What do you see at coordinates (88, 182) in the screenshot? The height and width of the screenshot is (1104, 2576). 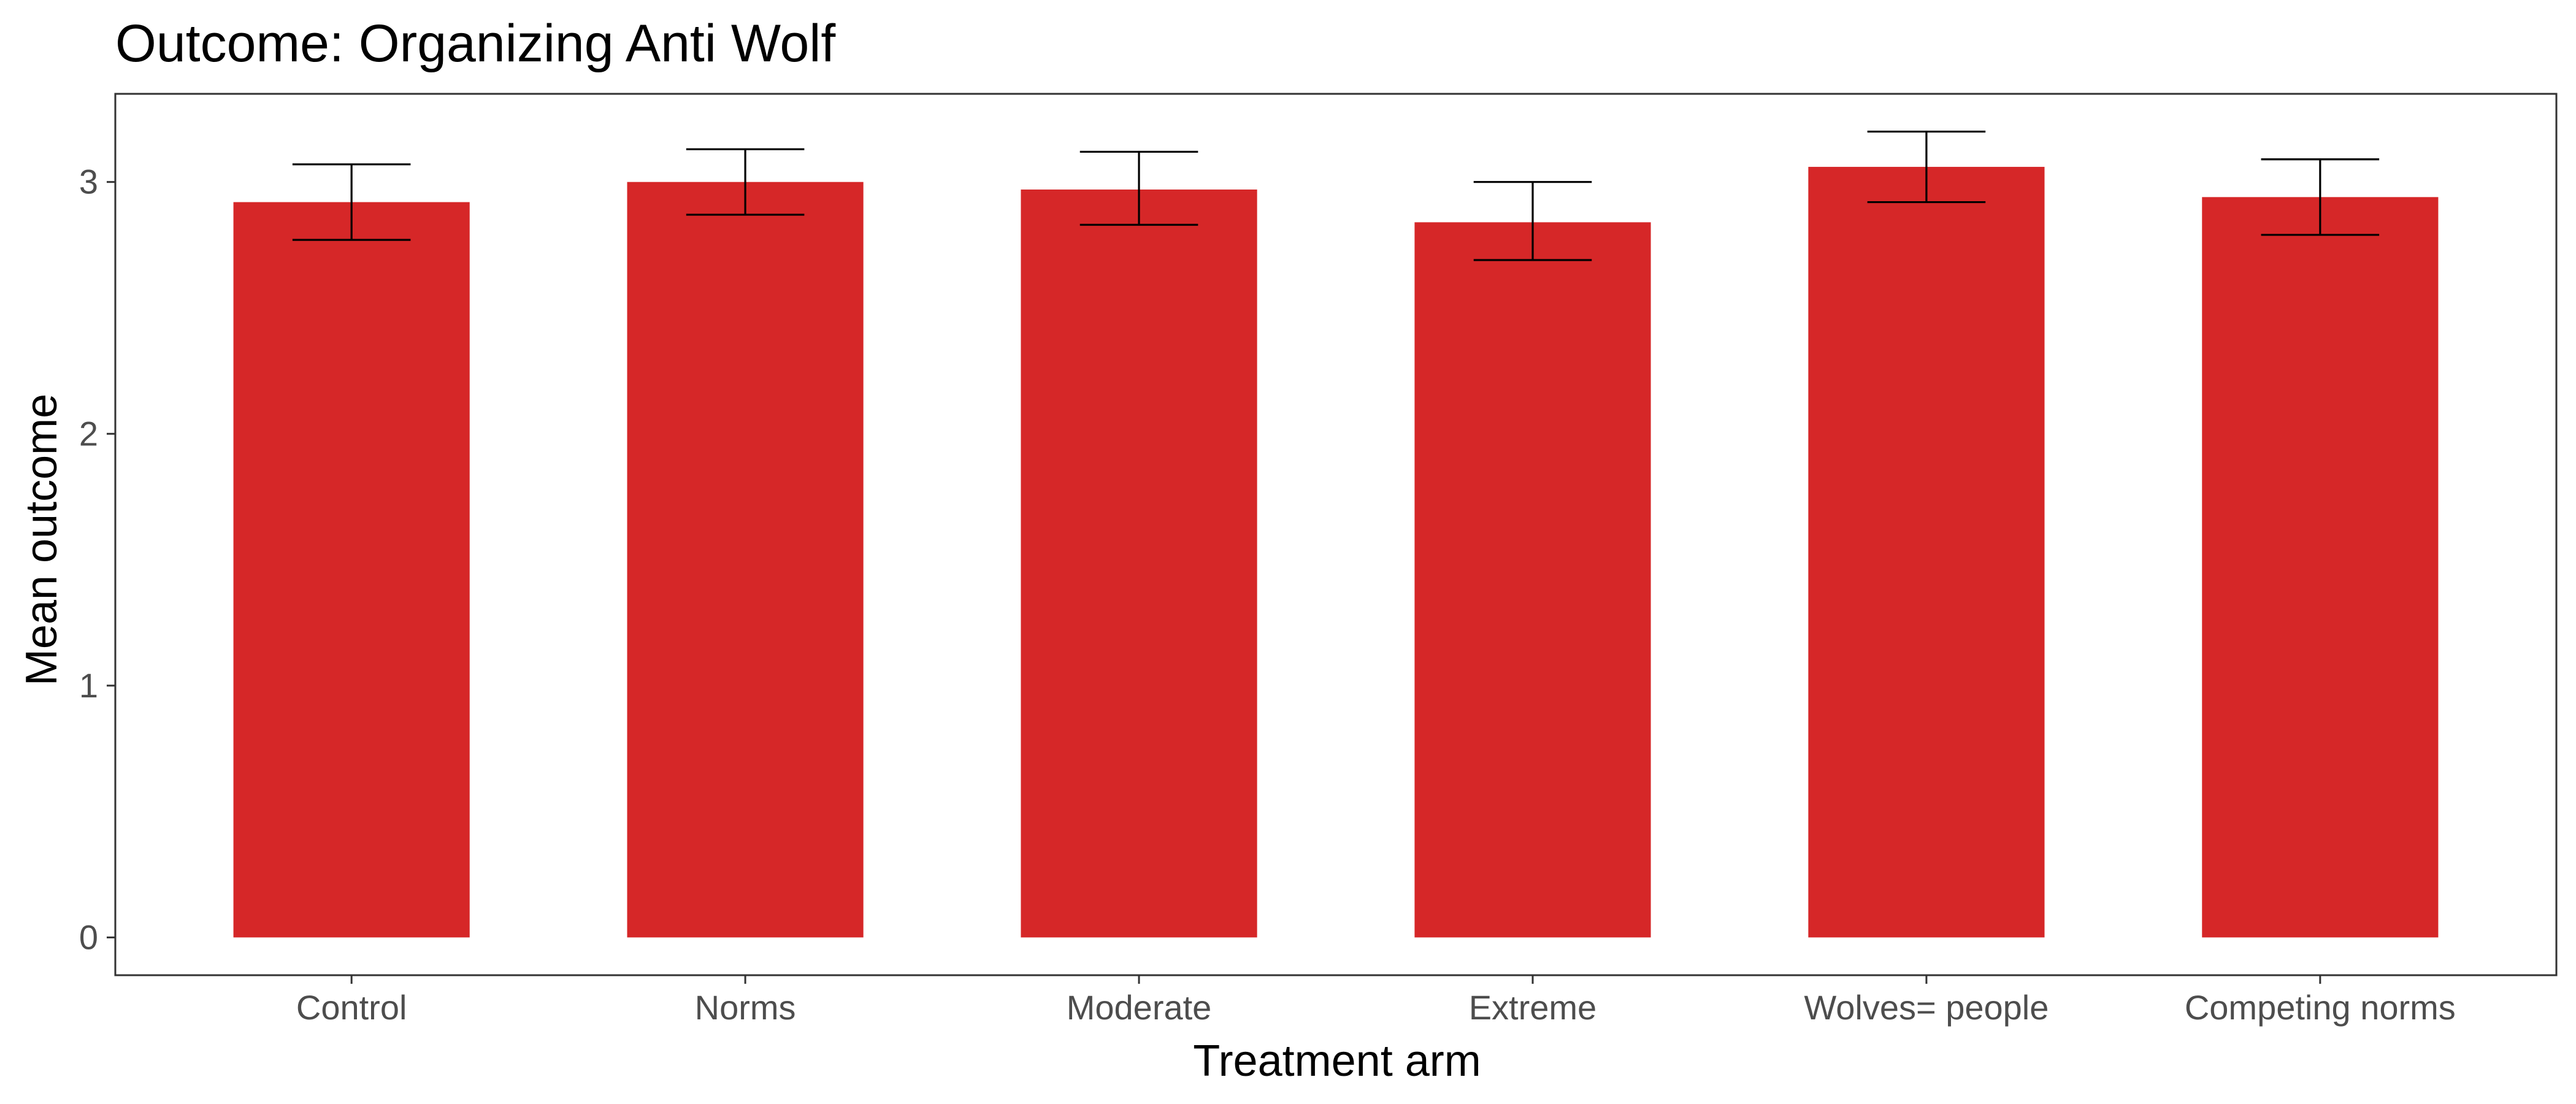 I see `y-tick-label: 3` at bounding box center [88, 182].